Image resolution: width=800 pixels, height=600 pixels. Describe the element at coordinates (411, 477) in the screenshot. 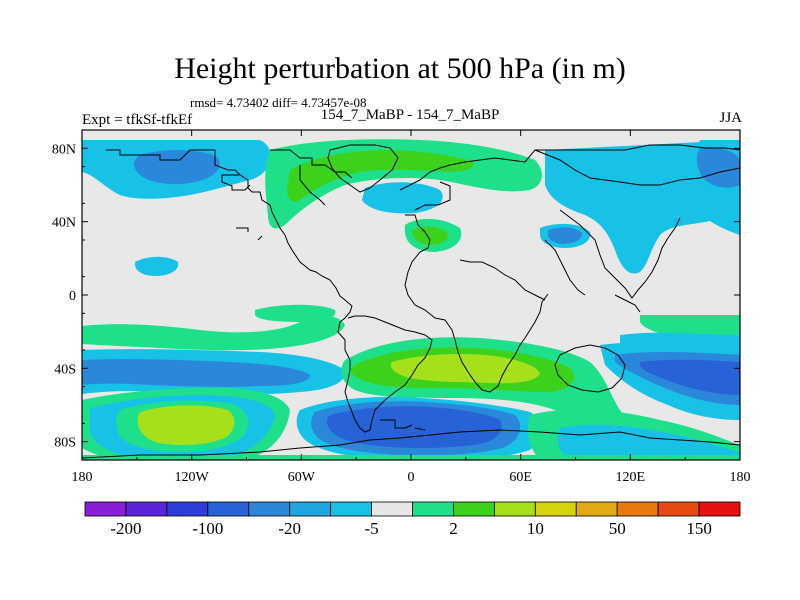

I see `lon-label: 0` at that location.